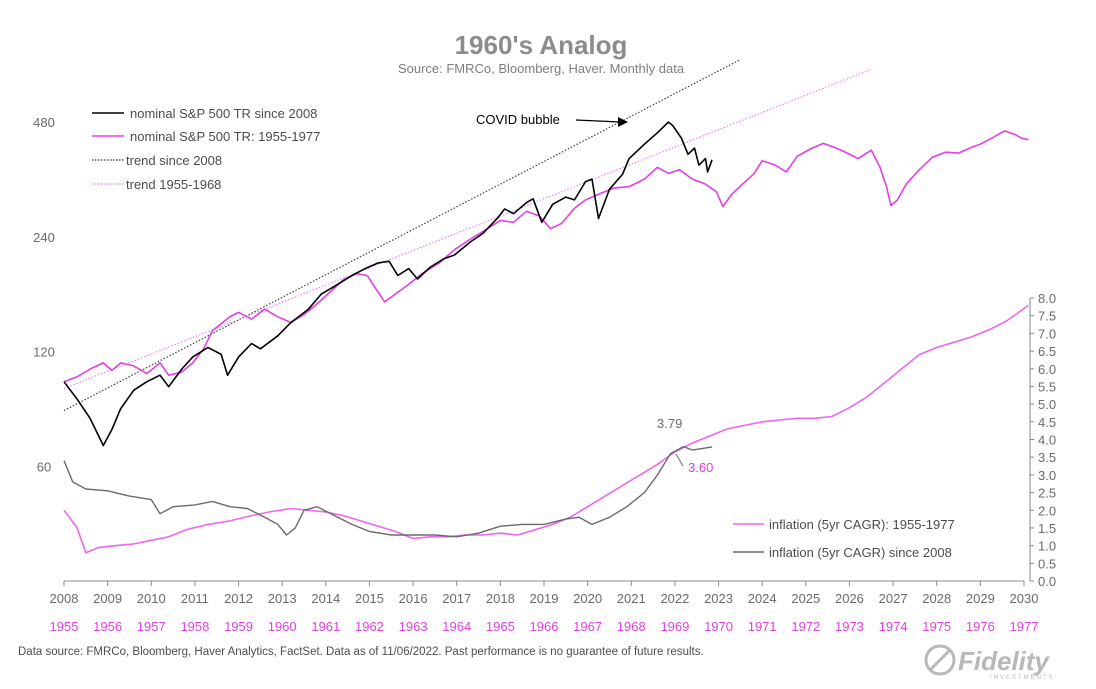 This screenshot has width=1096, height=689. I want to click on y-tick-label-left: 480, so click(44, 122).